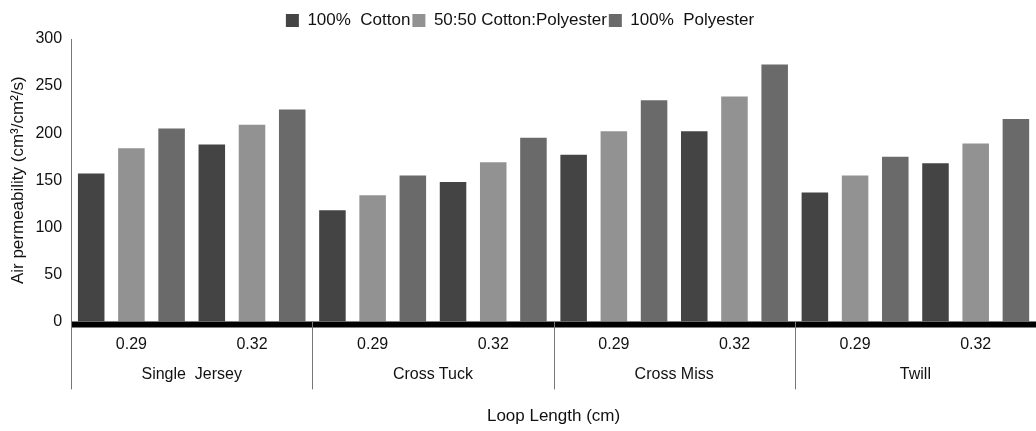  I want to click on y-tick-label: 50, so click(53, 273).